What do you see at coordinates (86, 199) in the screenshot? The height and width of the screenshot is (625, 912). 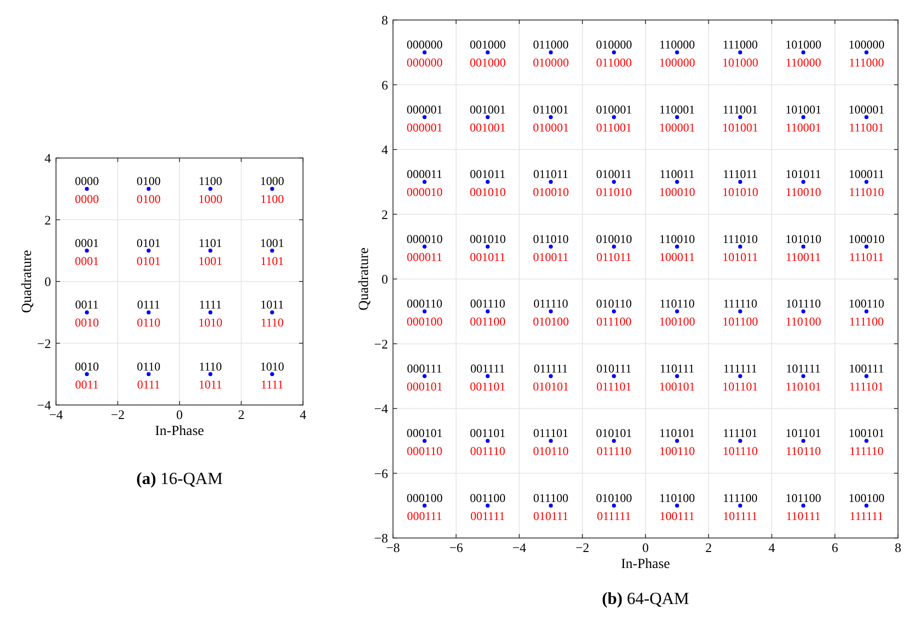 I see `annotation: 0000` at bounding box center [86, 199].